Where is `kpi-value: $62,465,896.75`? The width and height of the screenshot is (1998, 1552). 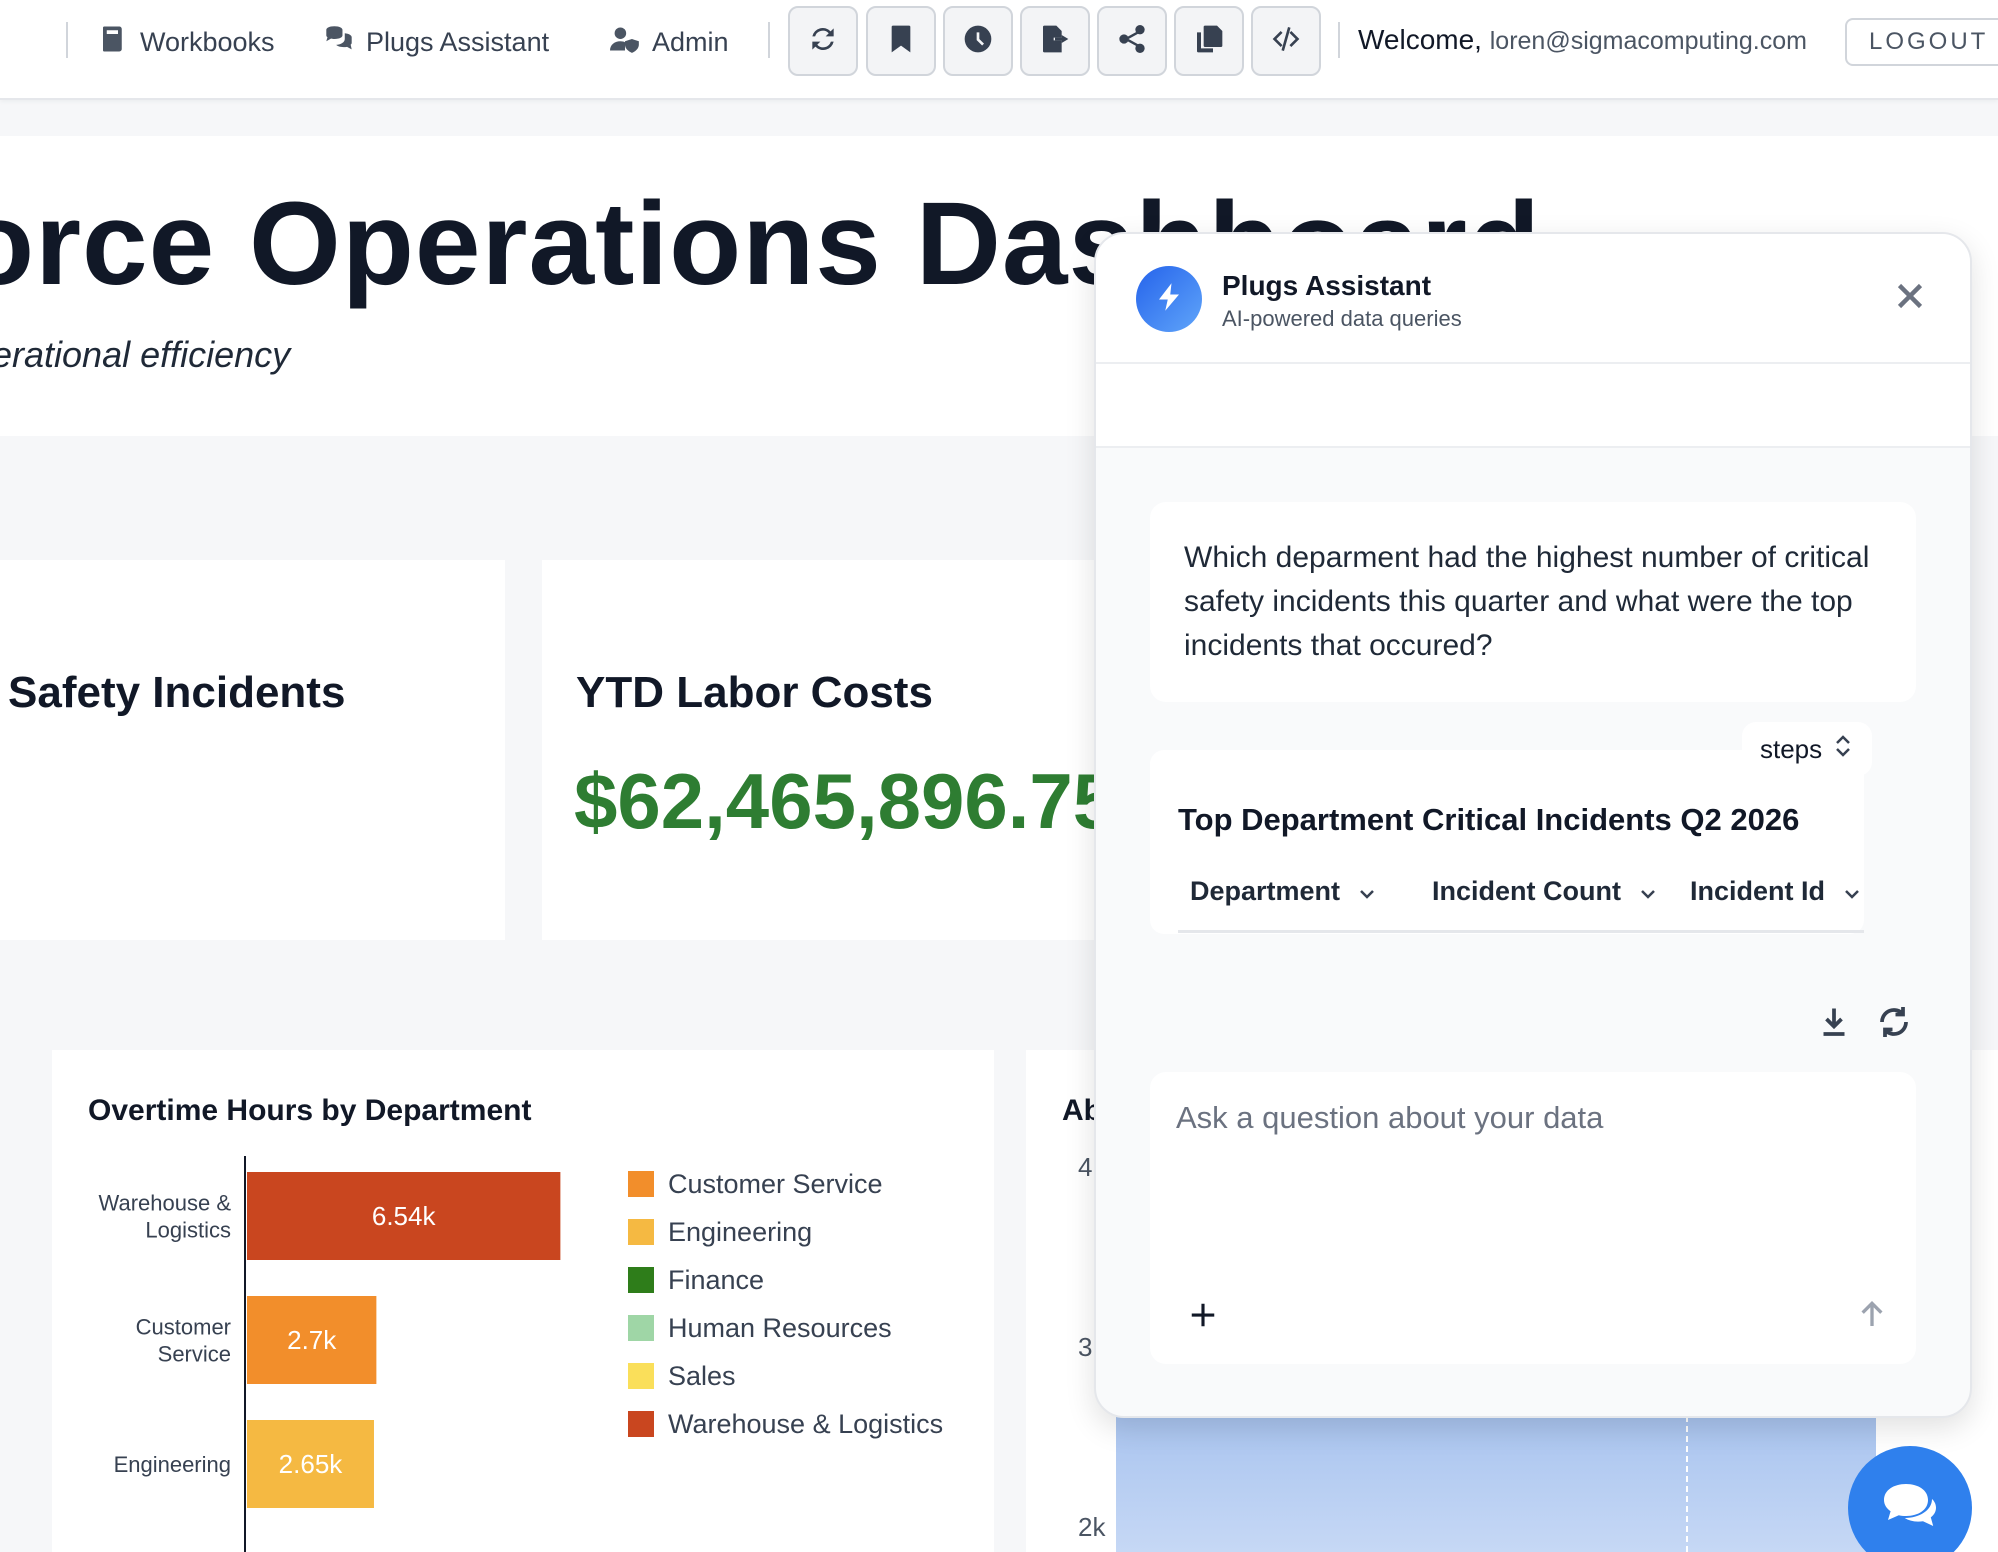 kpi-value: $62,465,896.75 is located at coordinates (845, 801).